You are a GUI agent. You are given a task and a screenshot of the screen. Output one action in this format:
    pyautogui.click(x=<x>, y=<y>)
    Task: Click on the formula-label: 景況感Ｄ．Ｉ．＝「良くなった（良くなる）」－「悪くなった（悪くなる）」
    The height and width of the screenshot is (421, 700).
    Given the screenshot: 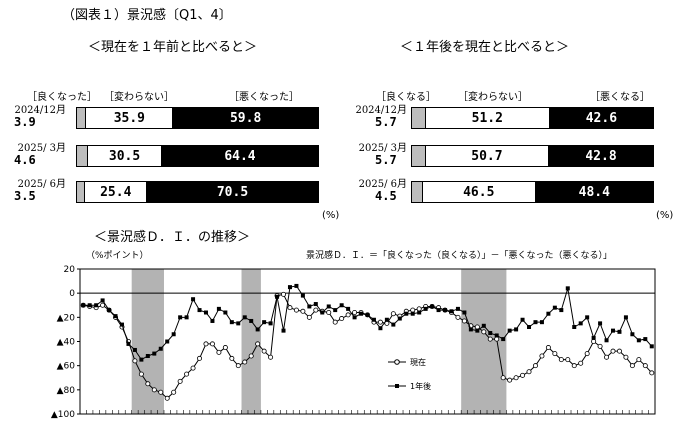 What is the action you would take?
    pyautogui.click(x=459, y=255)
    